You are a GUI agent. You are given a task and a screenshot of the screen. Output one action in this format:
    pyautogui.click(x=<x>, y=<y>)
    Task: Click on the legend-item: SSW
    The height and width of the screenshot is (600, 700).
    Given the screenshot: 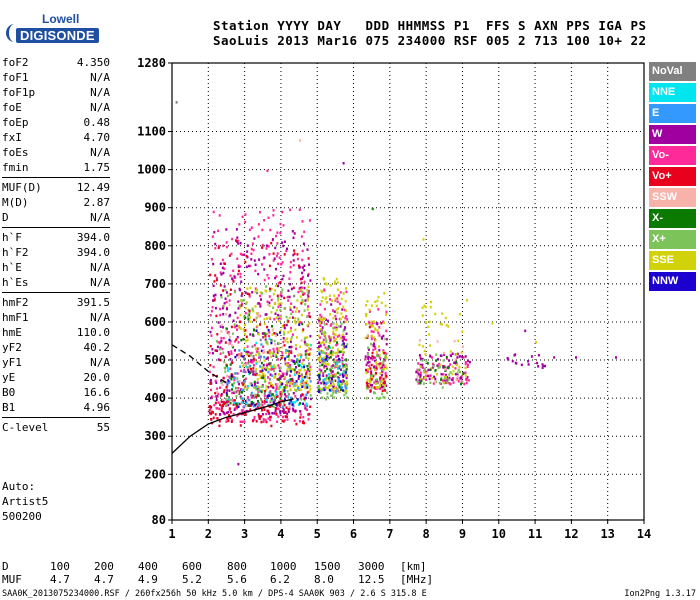 What is the action you would take?
    pyautogui.click(x=672, y=197)
    